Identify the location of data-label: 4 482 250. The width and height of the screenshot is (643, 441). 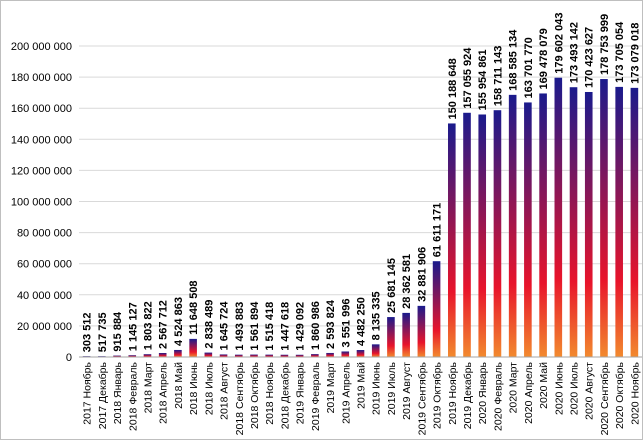
(362, 321).